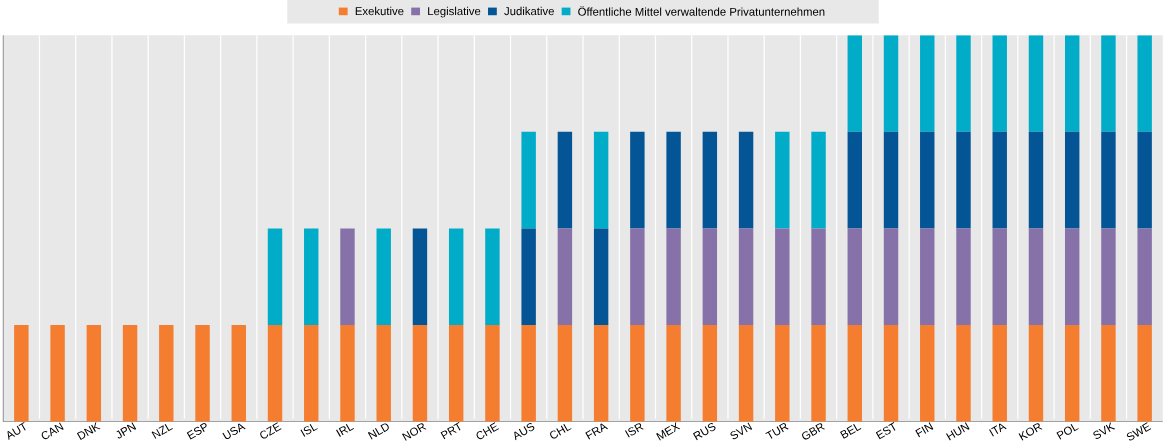 Image resolution: width=1163 pixels, height=446 pixels. Describe the element at coordinates (16, 430) in the screenshot. I see `x-tick-label: AUT` at that location.